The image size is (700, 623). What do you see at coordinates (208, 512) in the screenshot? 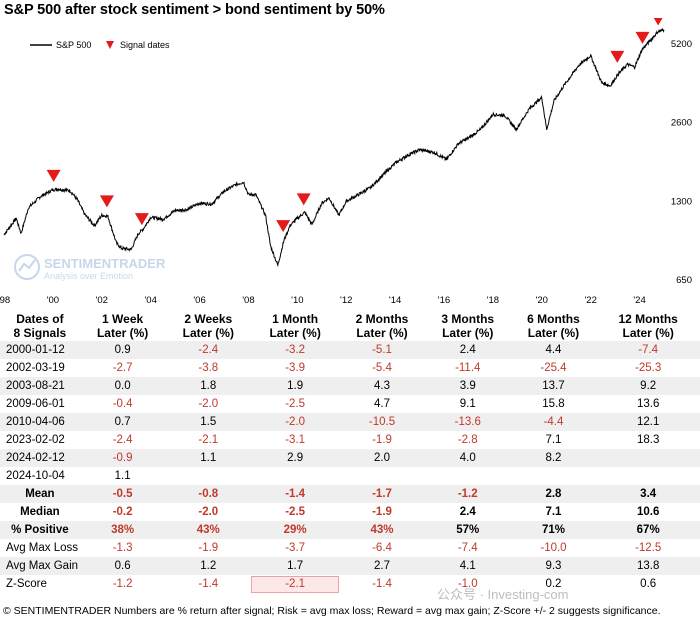
I see `summary-cell: -2.0` at bounding box center [208, 512].